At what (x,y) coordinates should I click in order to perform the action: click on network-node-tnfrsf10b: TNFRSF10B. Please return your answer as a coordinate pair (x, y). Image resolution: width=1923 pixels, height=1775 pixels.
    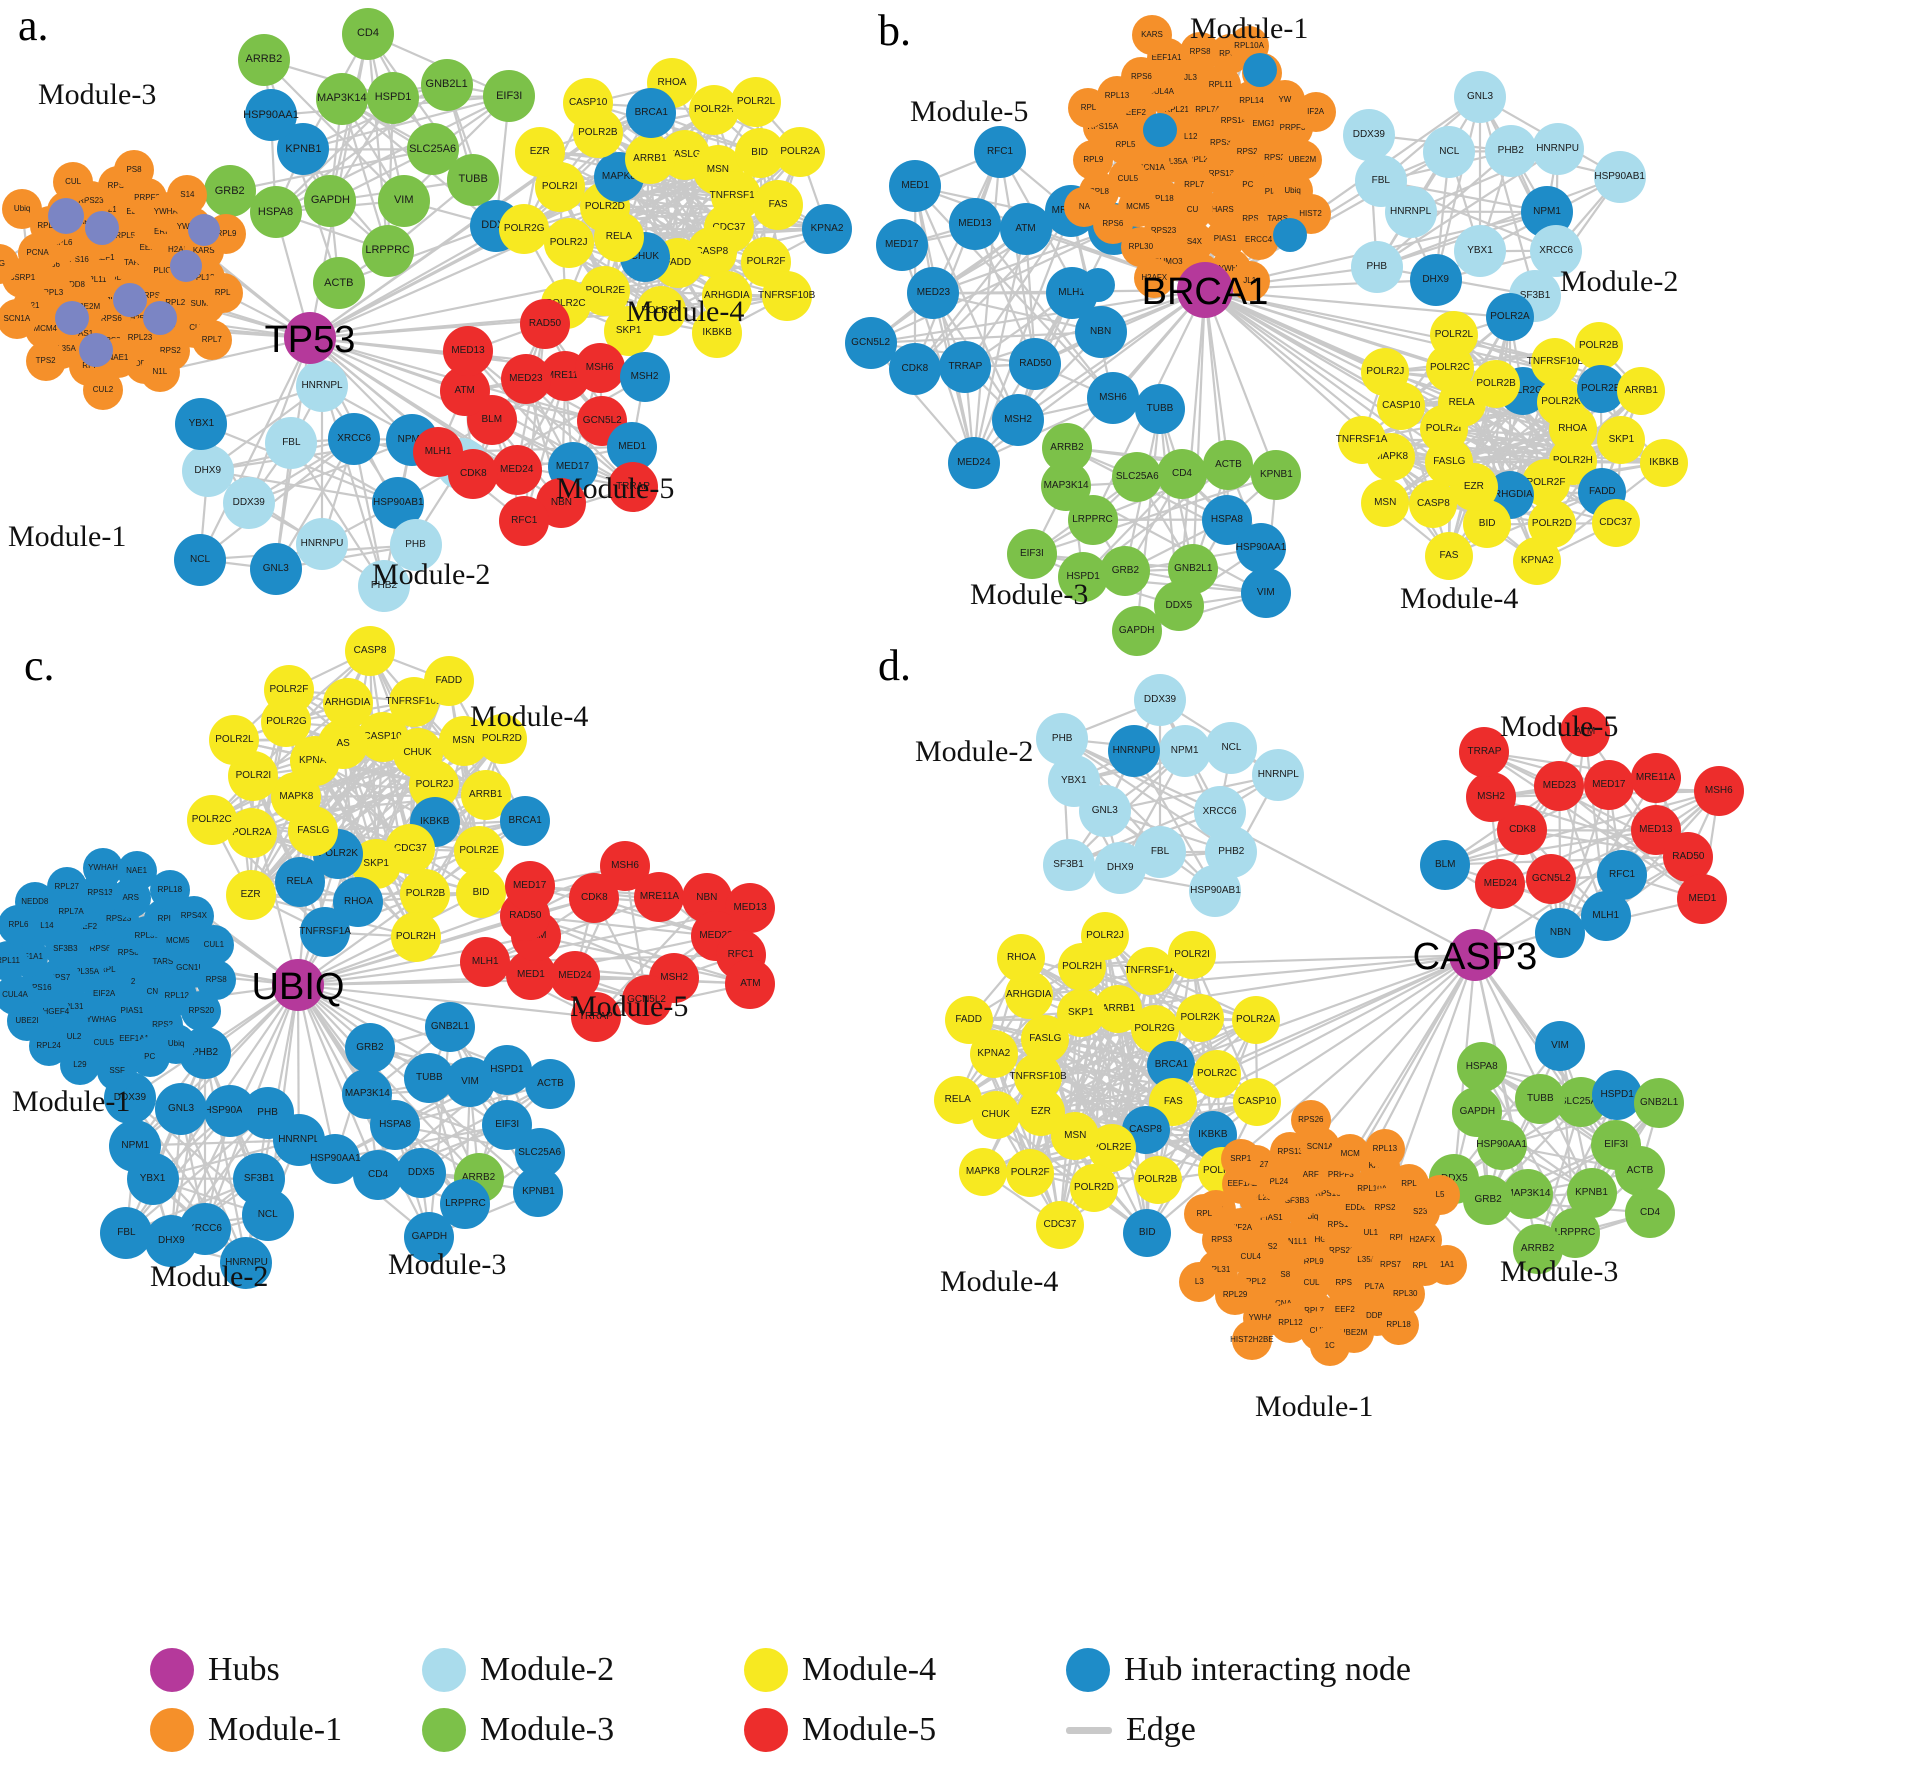
    Looking at the image, I should click on (786, 296).